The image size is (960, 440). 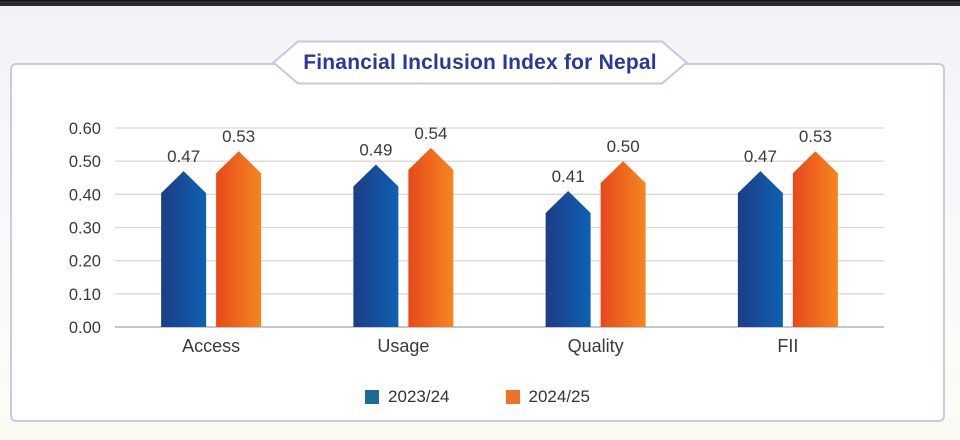 What do you see at coordinates (85, 129) in the screenshot?
I see `y-tick-label: 0.60` at bounding box center [85, 129].